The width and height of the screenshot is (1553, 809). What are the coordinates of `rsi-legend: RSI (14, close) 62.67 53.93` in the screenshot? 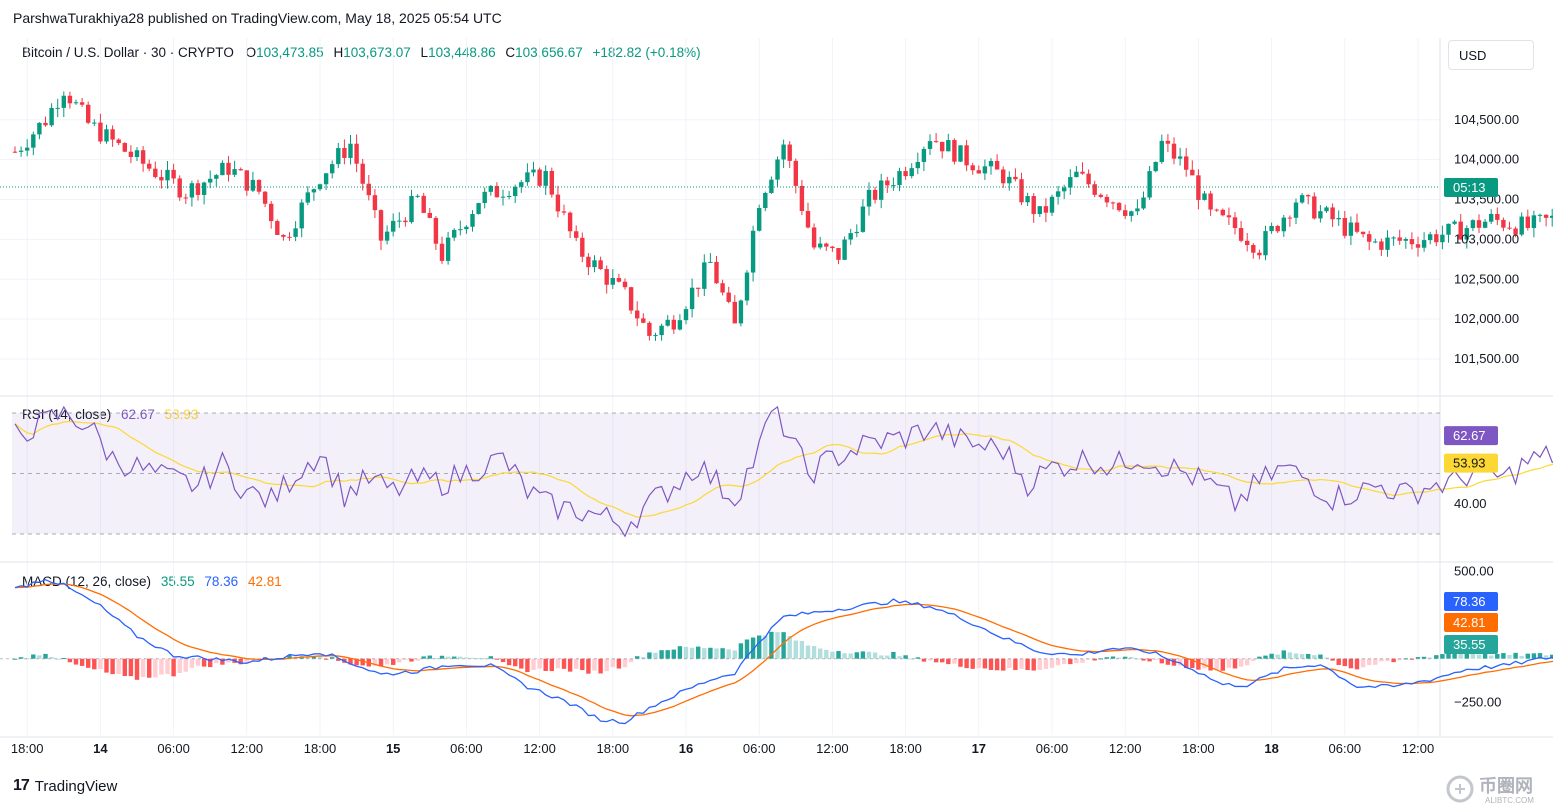 It's located at (110, 414).